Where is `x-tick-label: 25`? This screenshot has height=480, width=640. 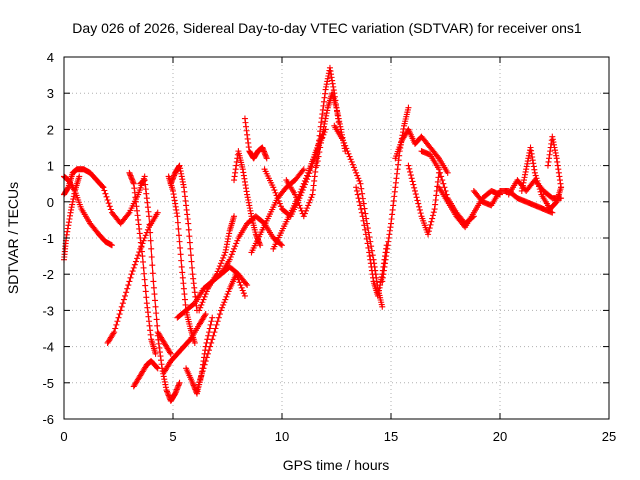
x-tick-label: 25 is located at coordinates (609, 436).